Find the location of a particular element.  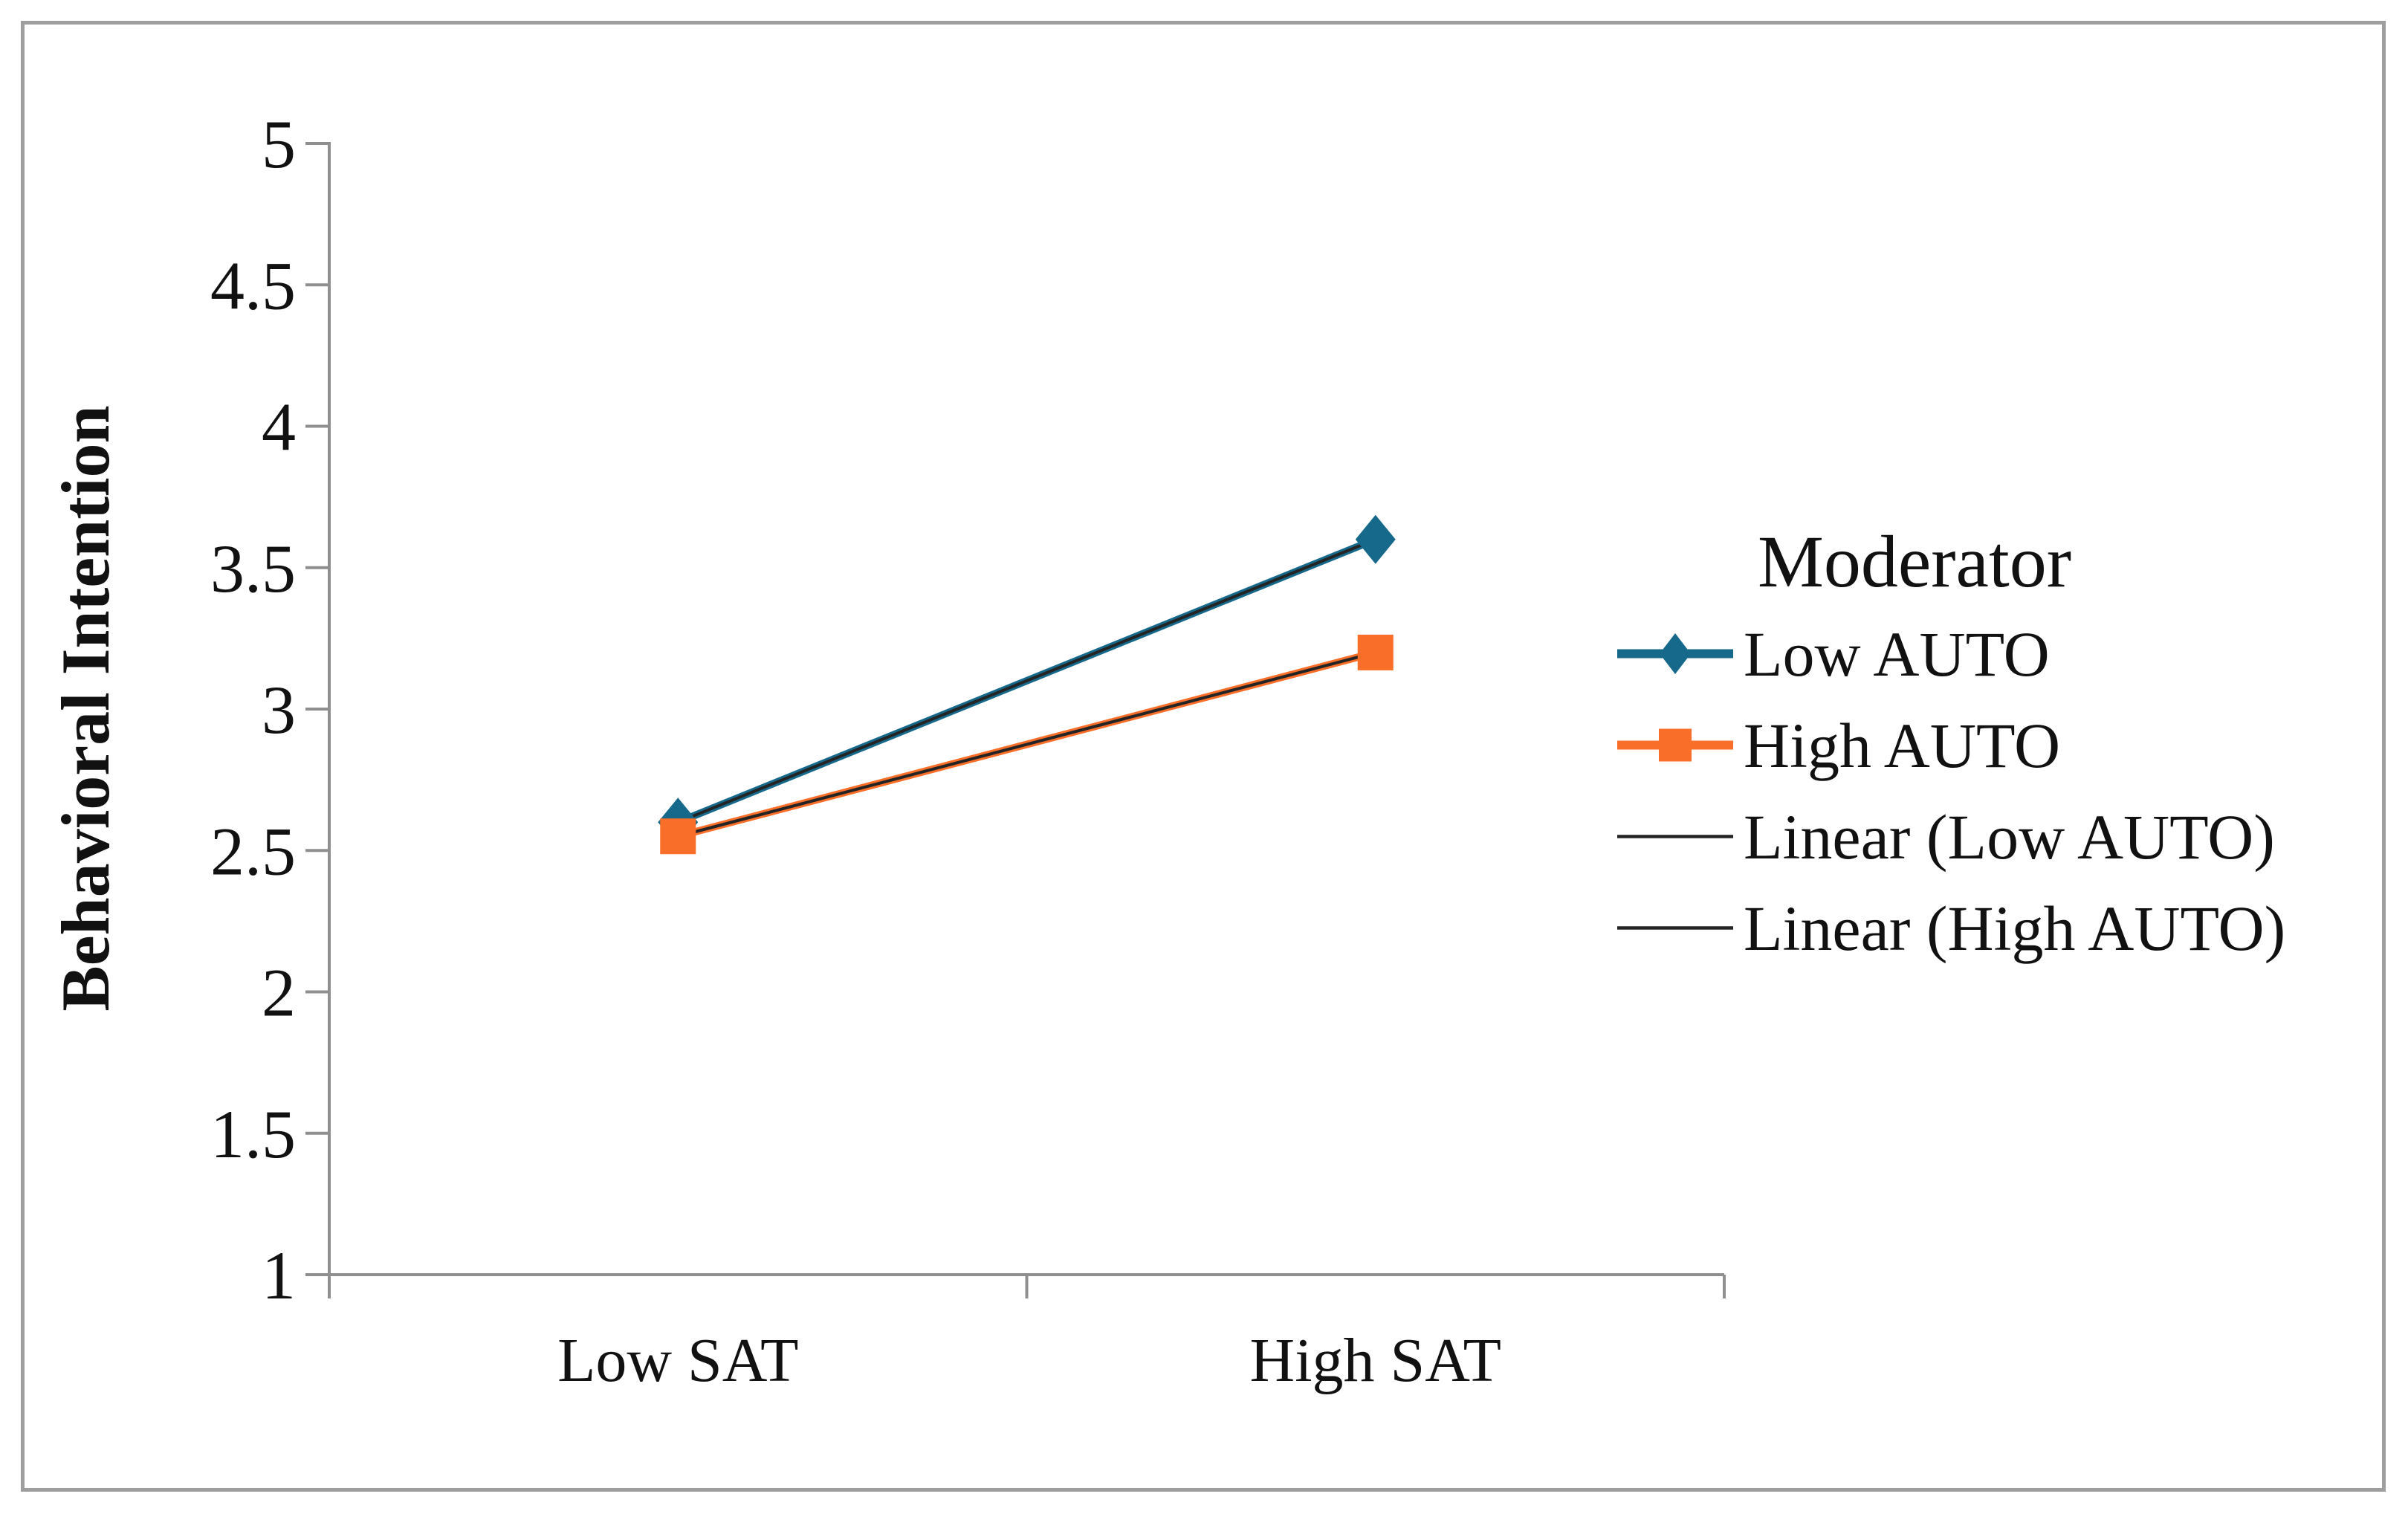

legend-square-icon is located at coordinates (1676, 745).